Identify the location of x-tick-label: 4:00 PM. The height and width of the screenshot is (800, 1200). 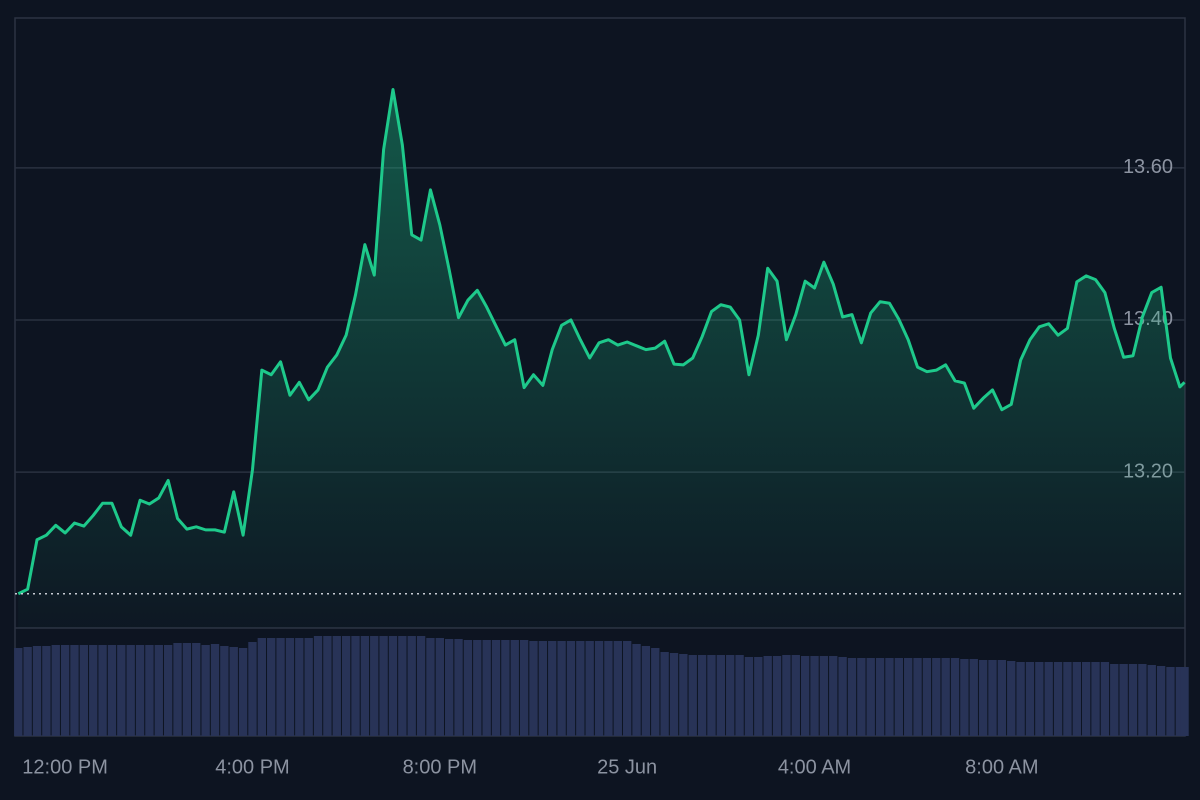
(252, 767).